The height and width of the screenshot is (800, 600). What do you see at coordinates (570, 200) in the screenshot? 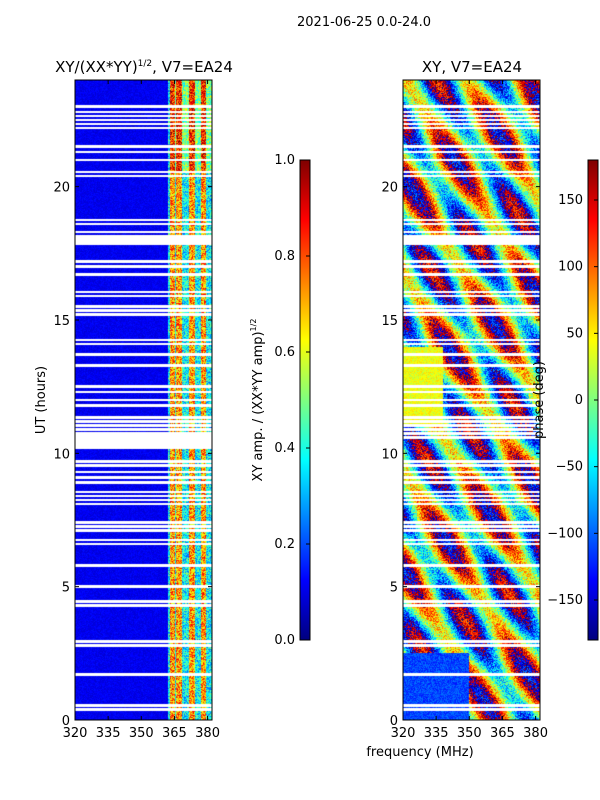
I see `phase-colorbar-tick-label: 150` at bounding box center [570, 200].